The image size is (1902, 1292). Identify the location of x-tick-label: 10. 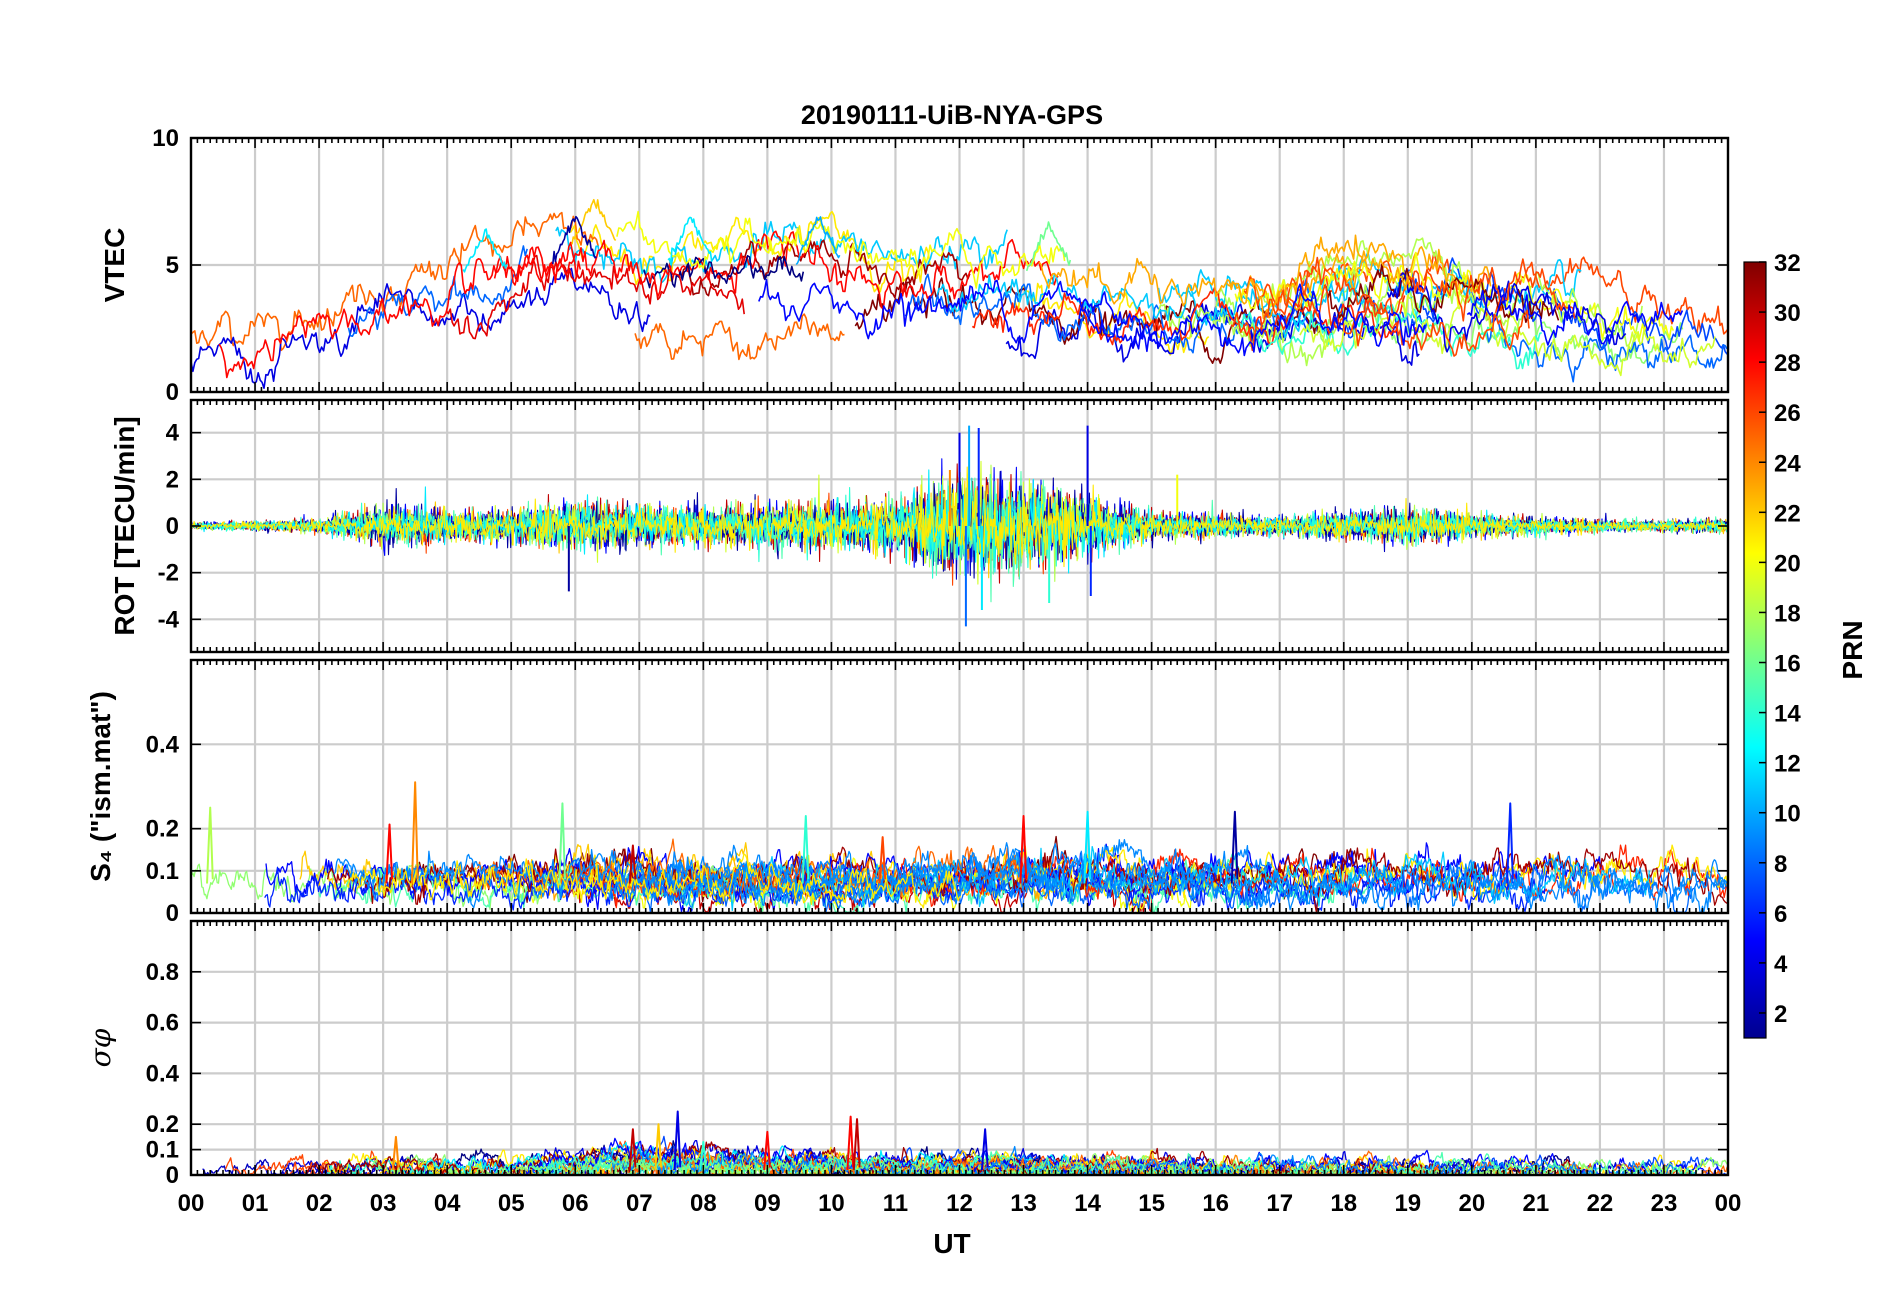
(831, 1203).